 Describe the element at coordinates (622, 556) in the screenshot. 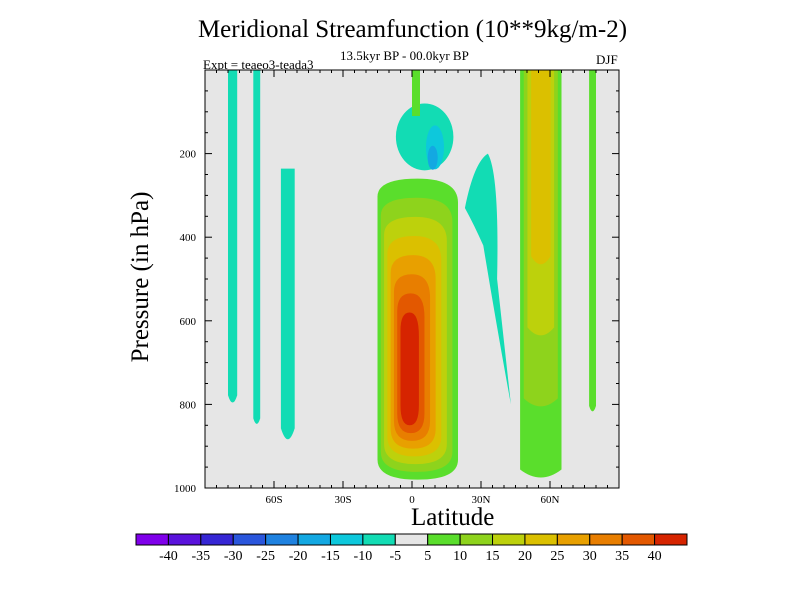

I see `colorbar-label: 35` at that location.